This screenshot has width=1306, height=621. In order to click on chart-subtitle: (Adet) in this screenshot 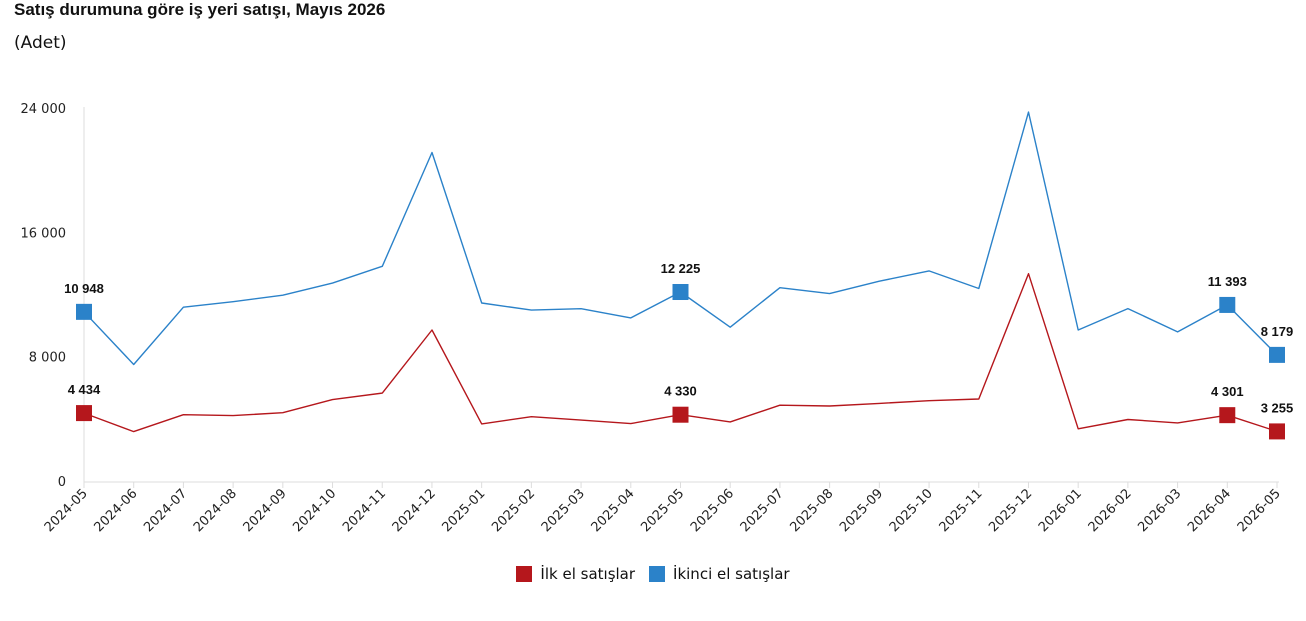, I will do `click(40, 43)`.